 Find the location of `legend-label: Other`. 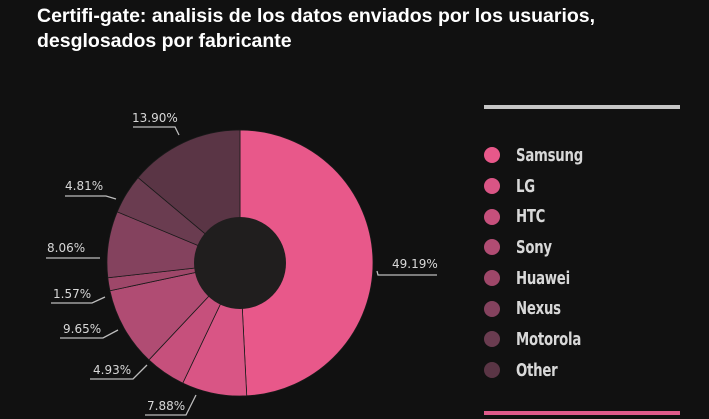

legend-label: Other is located at coordinates (537, 370).